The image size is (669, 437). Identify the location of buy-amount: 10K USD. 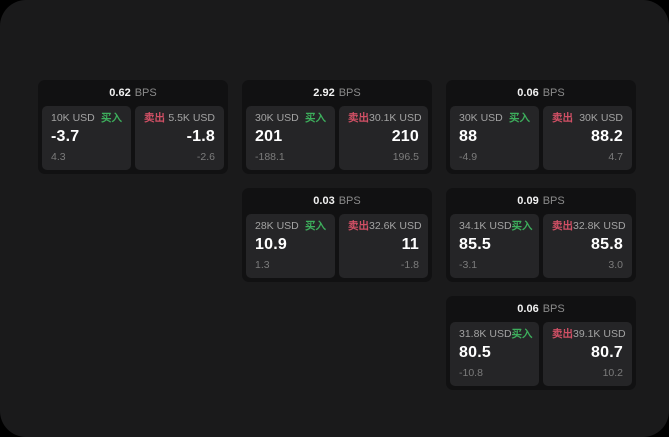
(73, 118).